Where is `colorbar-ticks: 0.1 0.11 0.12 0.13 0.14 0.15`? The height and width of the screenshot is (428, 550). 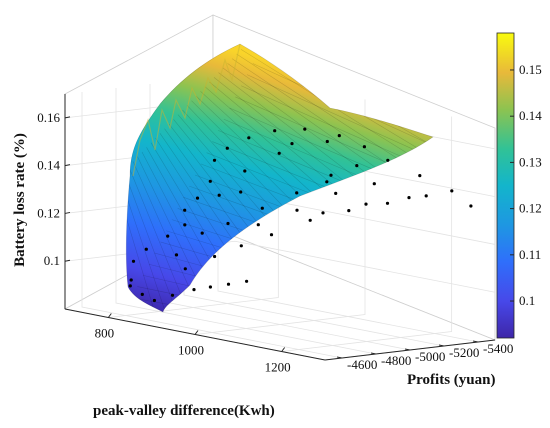
colorbar-ticks: 0.1 0.11 0.12 0.13 0.14 0.15 is located at coordinates (526, 185).